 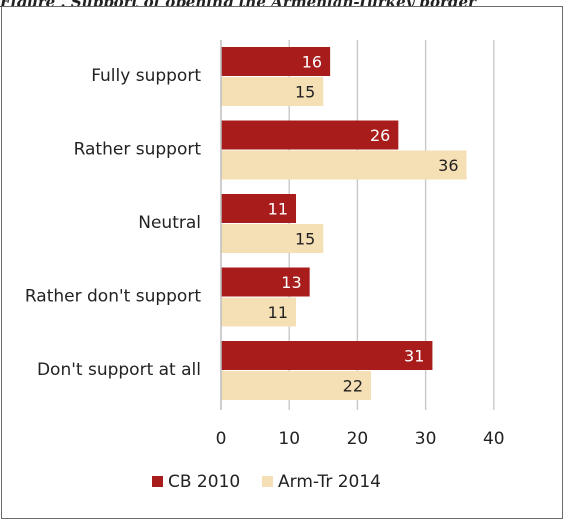 I want to click on data-label-cb2010-0: 16, so click(x=312, y=62).